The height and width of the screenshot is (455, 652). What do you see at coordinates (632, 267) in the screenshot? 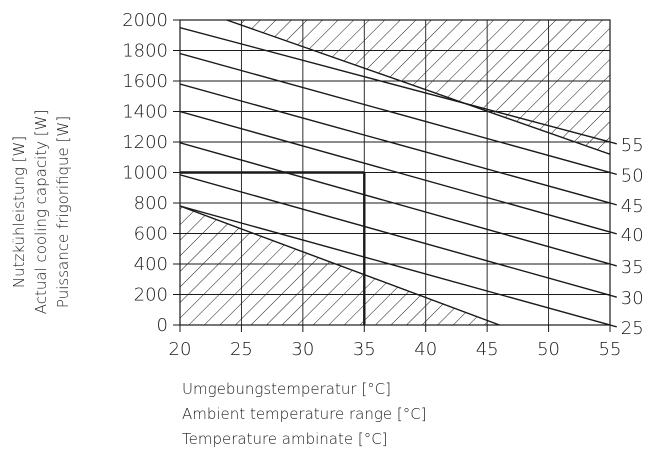
I see `curve-label-35: 35` at bounding box center [632, 267].